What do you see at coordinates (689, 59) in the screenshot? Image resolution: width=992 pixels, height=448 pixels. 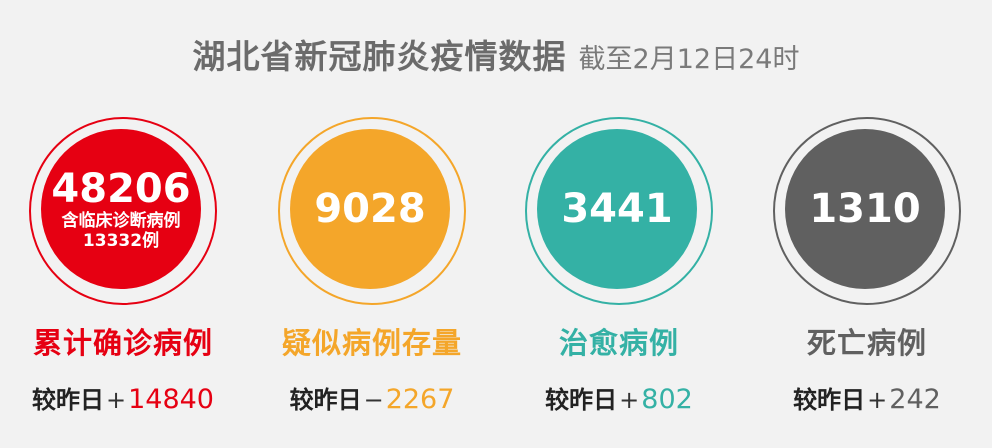 I see `page-subtitle: 截至2月12日24时` at bounding box center [689, 59].